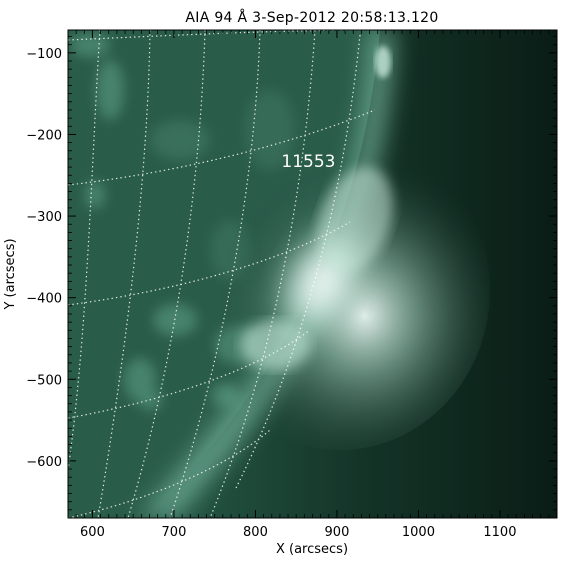 The image size is (564, 564). I want to click on y-tick-label: −500, so click(44, 380).